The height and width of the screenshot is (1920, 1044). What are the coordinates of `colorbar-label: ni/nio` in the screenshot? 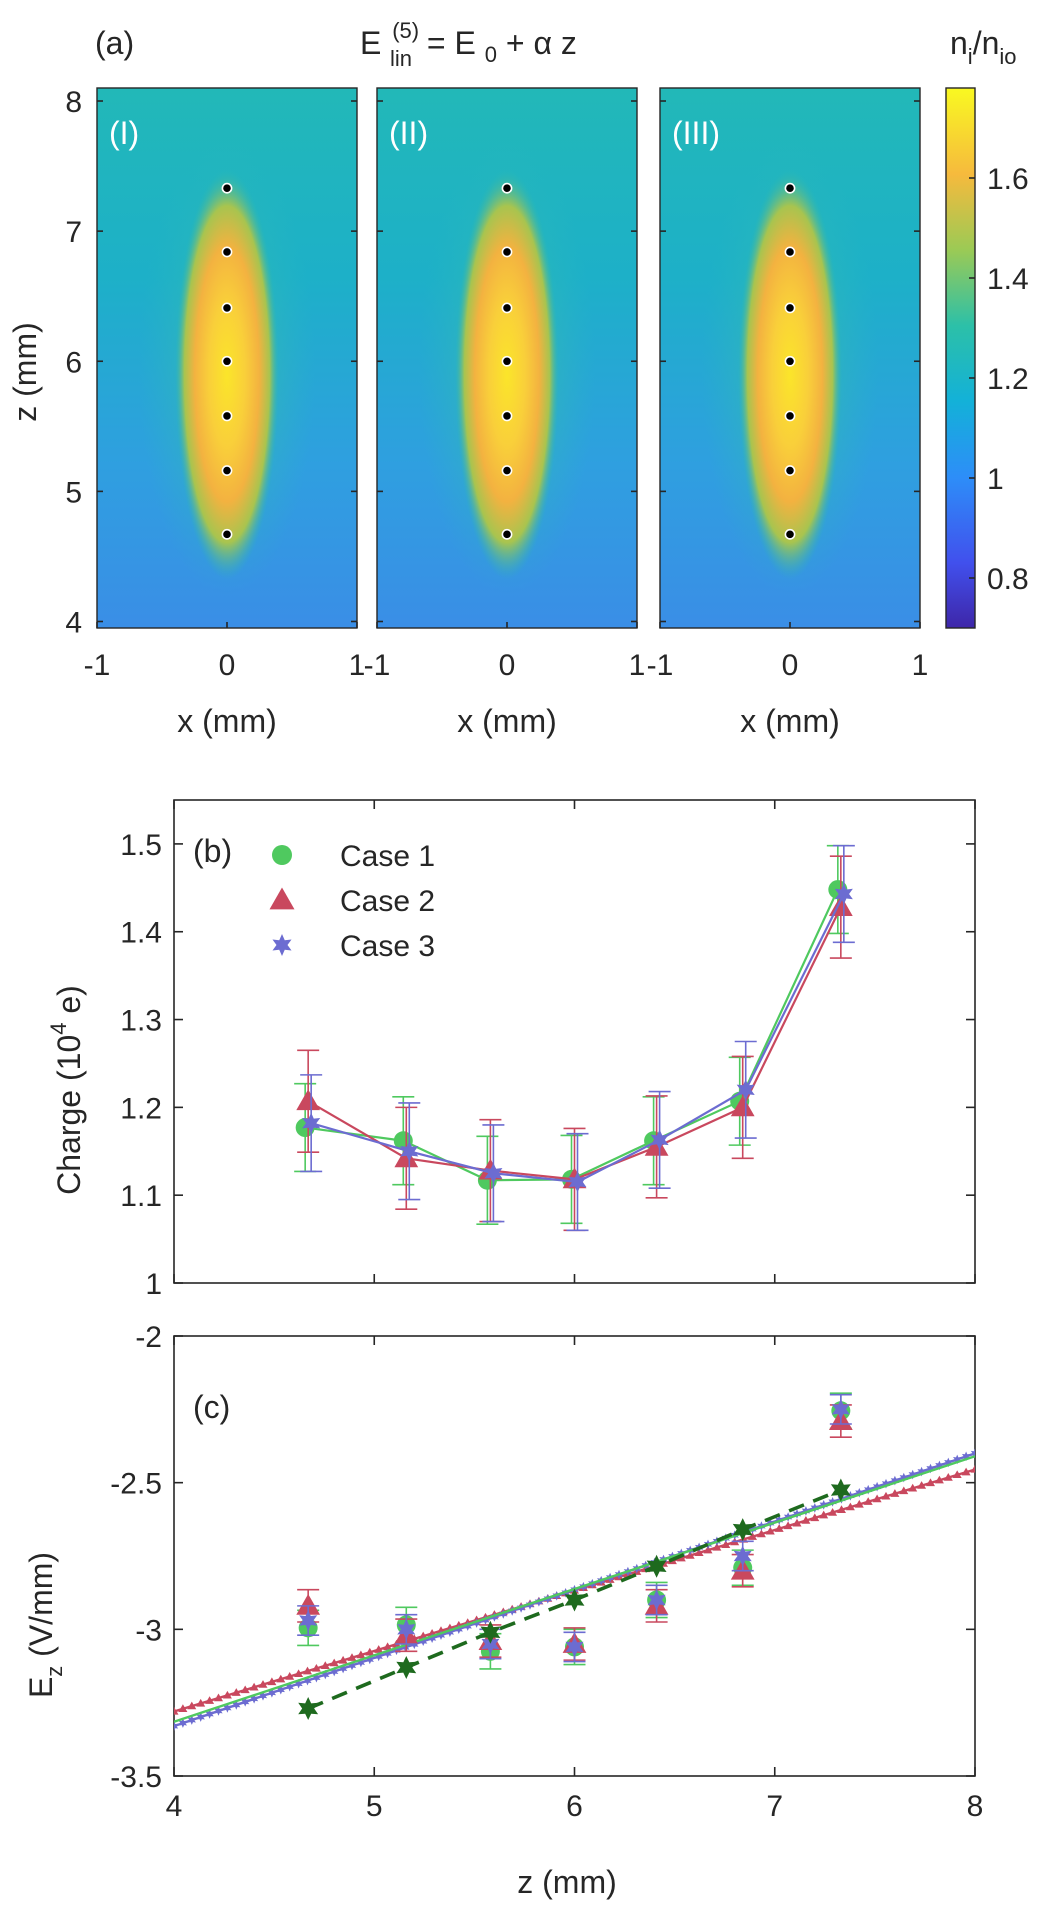 It's located at (983, 47).